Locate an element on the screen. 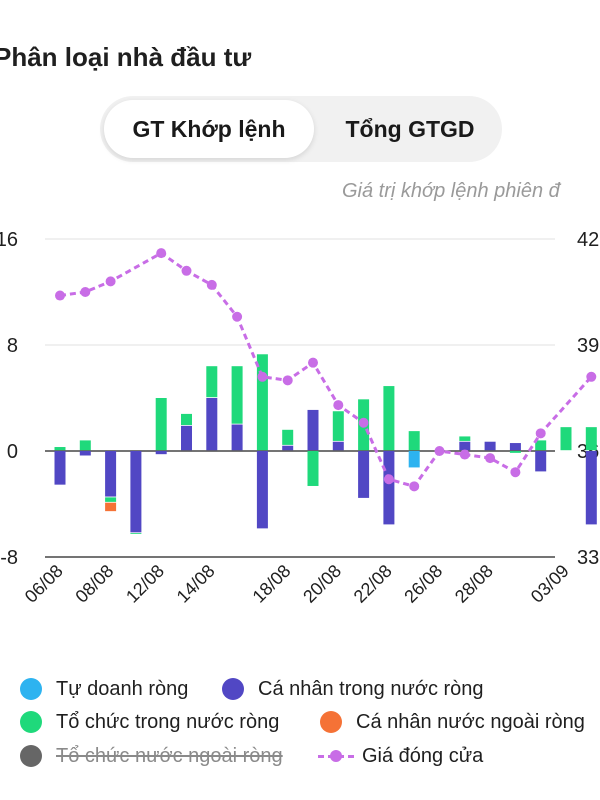 The width and height of the screenshot is (600, 800). x-tick-label: 28/08 is located at coordinates (474, 584).